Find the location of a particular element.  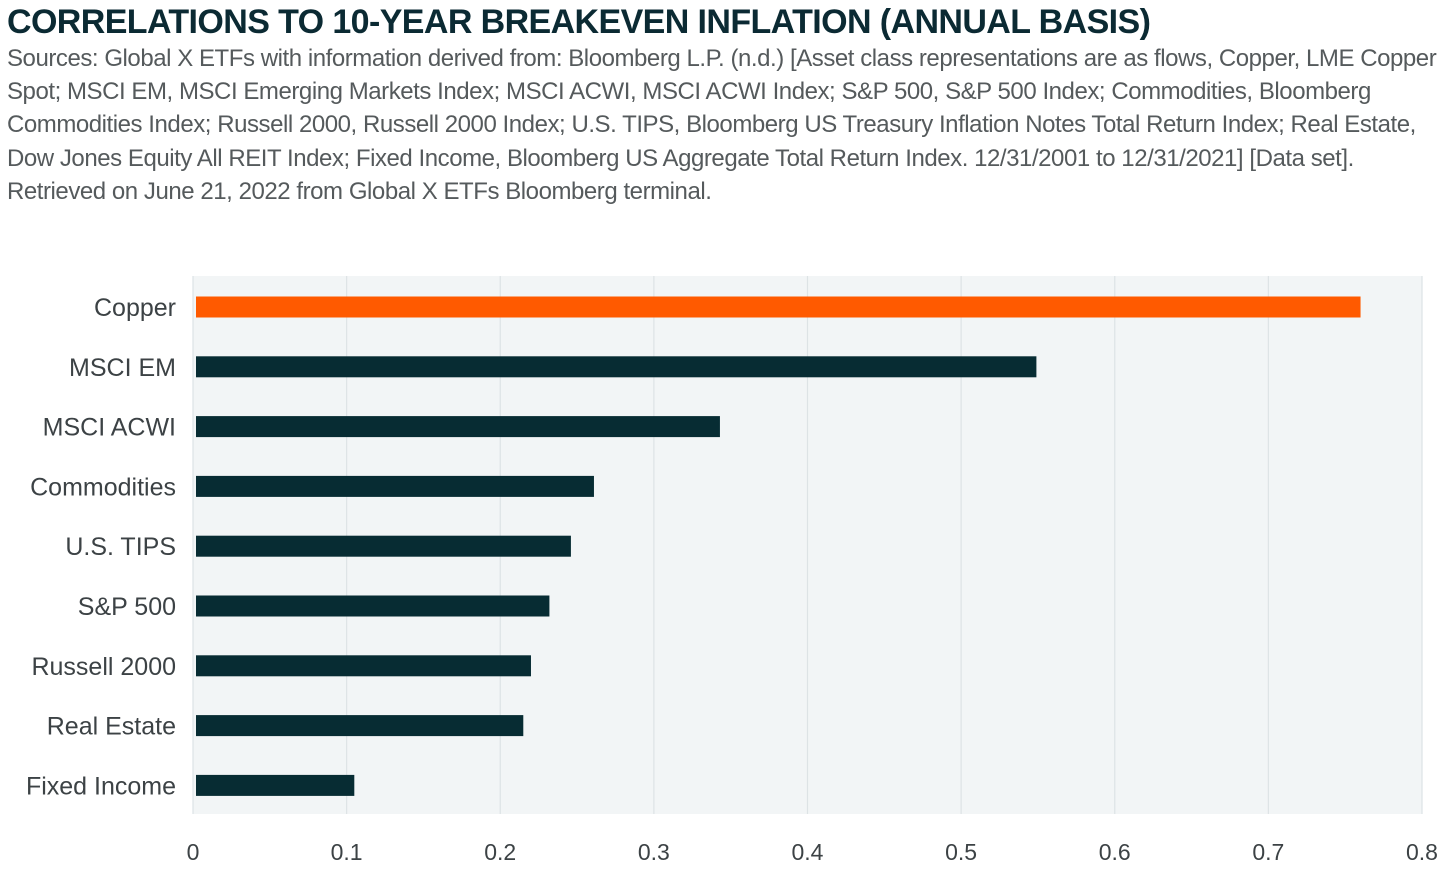

category-label: S&P 500 is located at coordinates (127, 607).